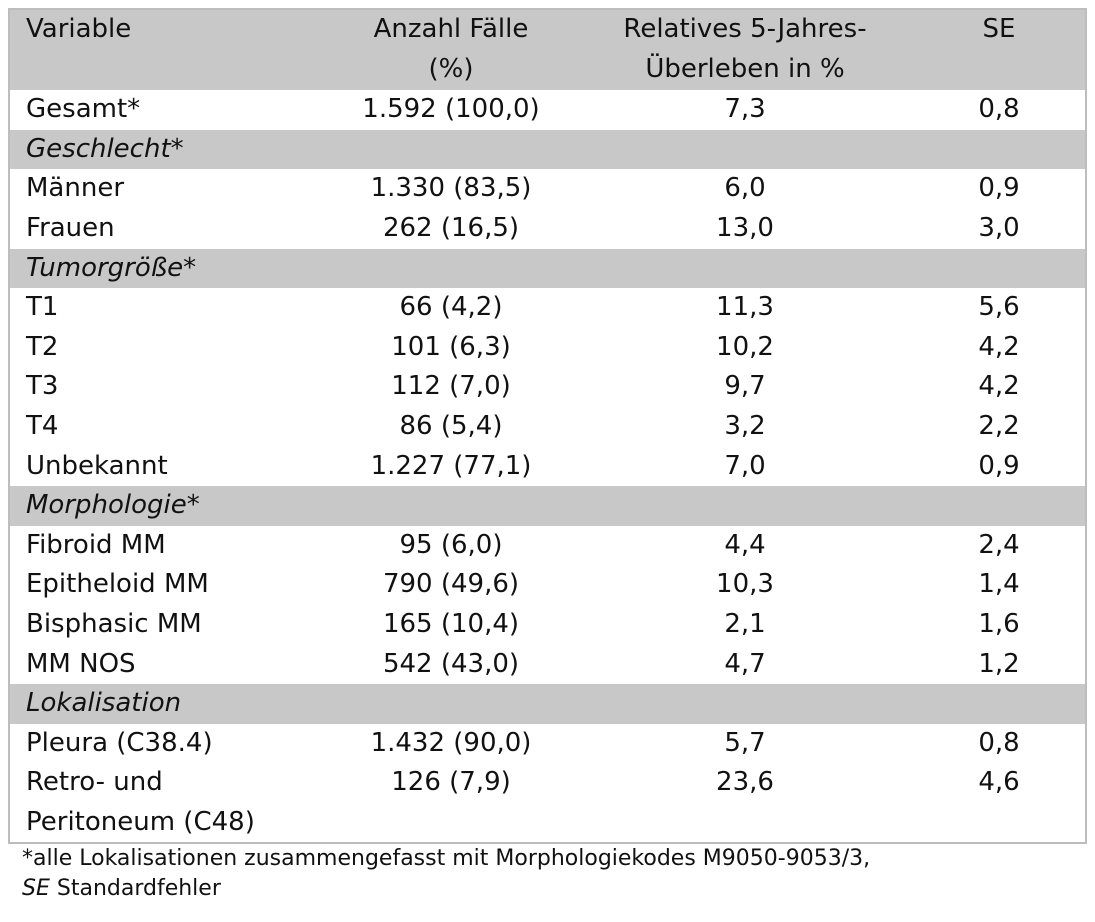 The image size is (1095, 922). Describe the element at coordinates (547, 308) in the screenshot. I see `data-row: T1 66 (4,2) 11,3 5,6` at that location.